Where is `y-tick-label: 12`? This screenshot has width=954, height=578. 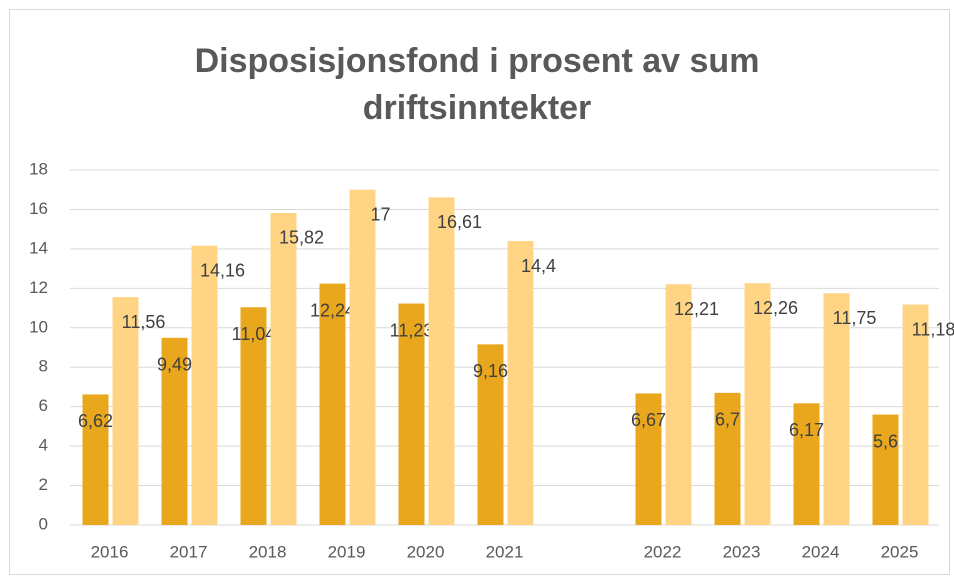
y-tick-label: 12 is located at coordinates (38, 287).